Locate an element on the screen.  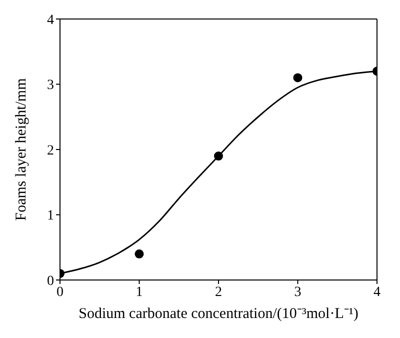
y-tick-label: 4 is located at coordinates (50, 20).